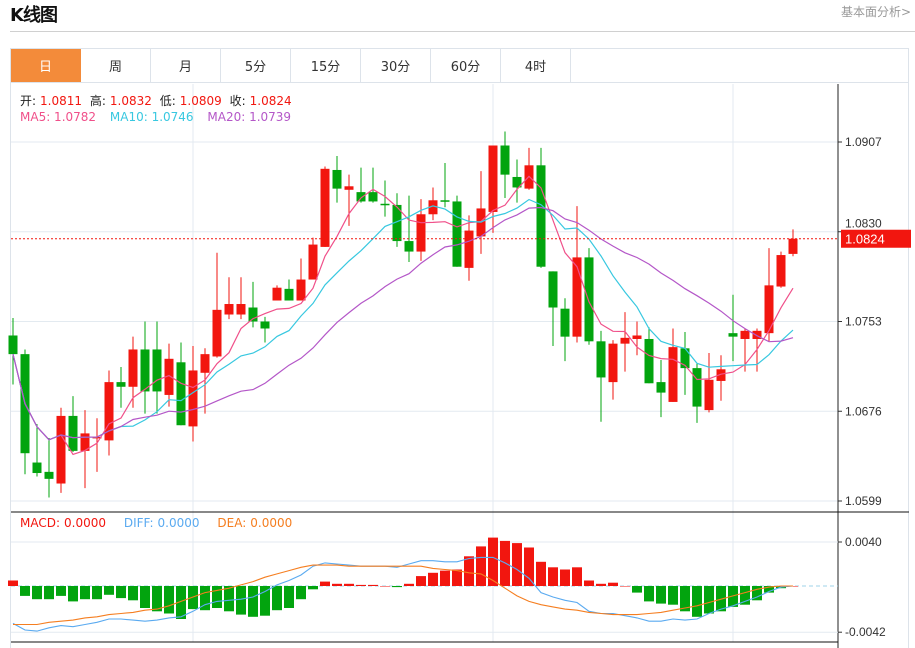  I want to click on high-label: 高:, so click(97, 101).